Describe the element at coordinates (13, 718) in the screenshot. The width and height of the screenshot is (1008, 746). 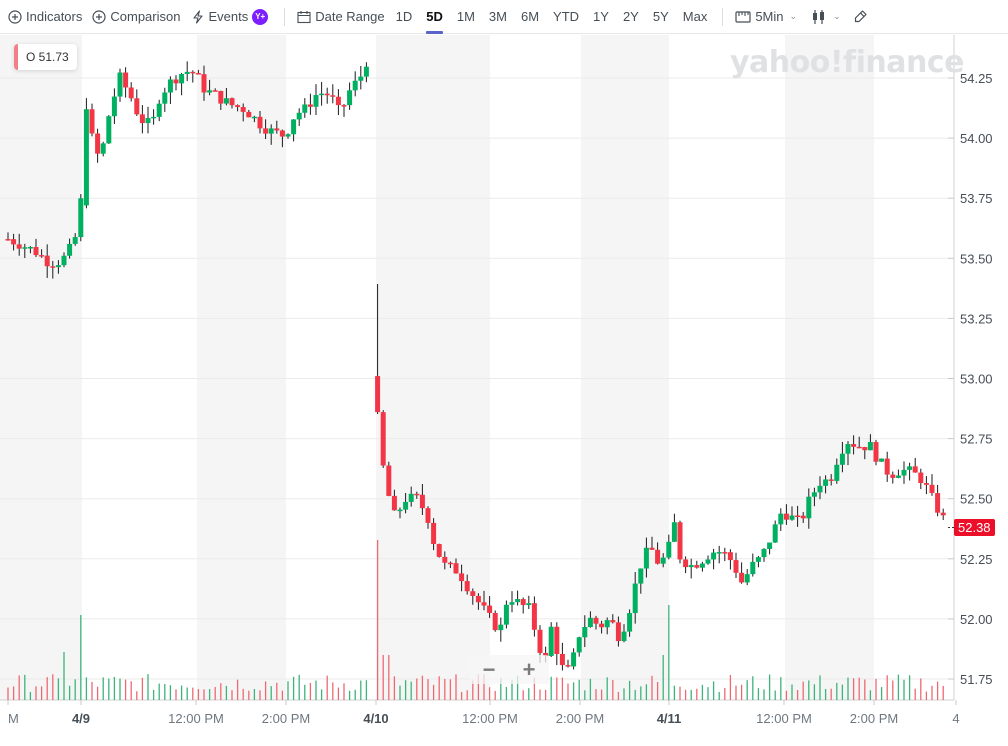
I see `svg-text: M` at that location.